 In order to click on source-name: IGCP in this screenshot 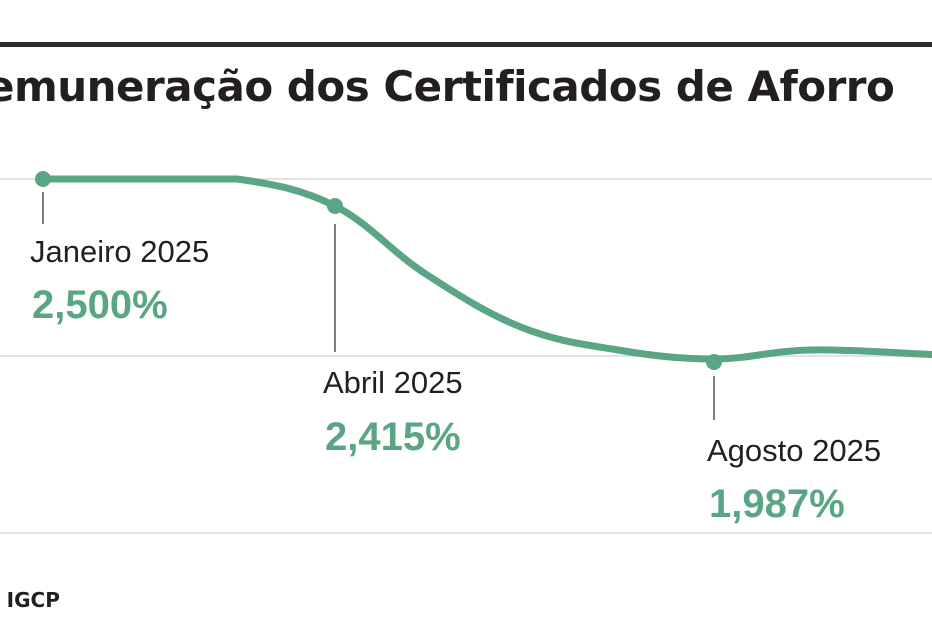, I will do `click(33, 600)`.